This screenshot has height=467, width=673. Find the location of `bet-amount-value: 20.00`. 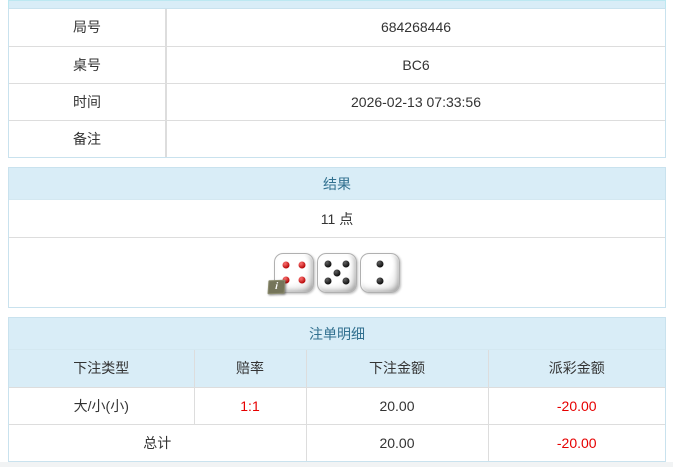

bet-amount-value: 20.00 is located at coordinates (397, 405).